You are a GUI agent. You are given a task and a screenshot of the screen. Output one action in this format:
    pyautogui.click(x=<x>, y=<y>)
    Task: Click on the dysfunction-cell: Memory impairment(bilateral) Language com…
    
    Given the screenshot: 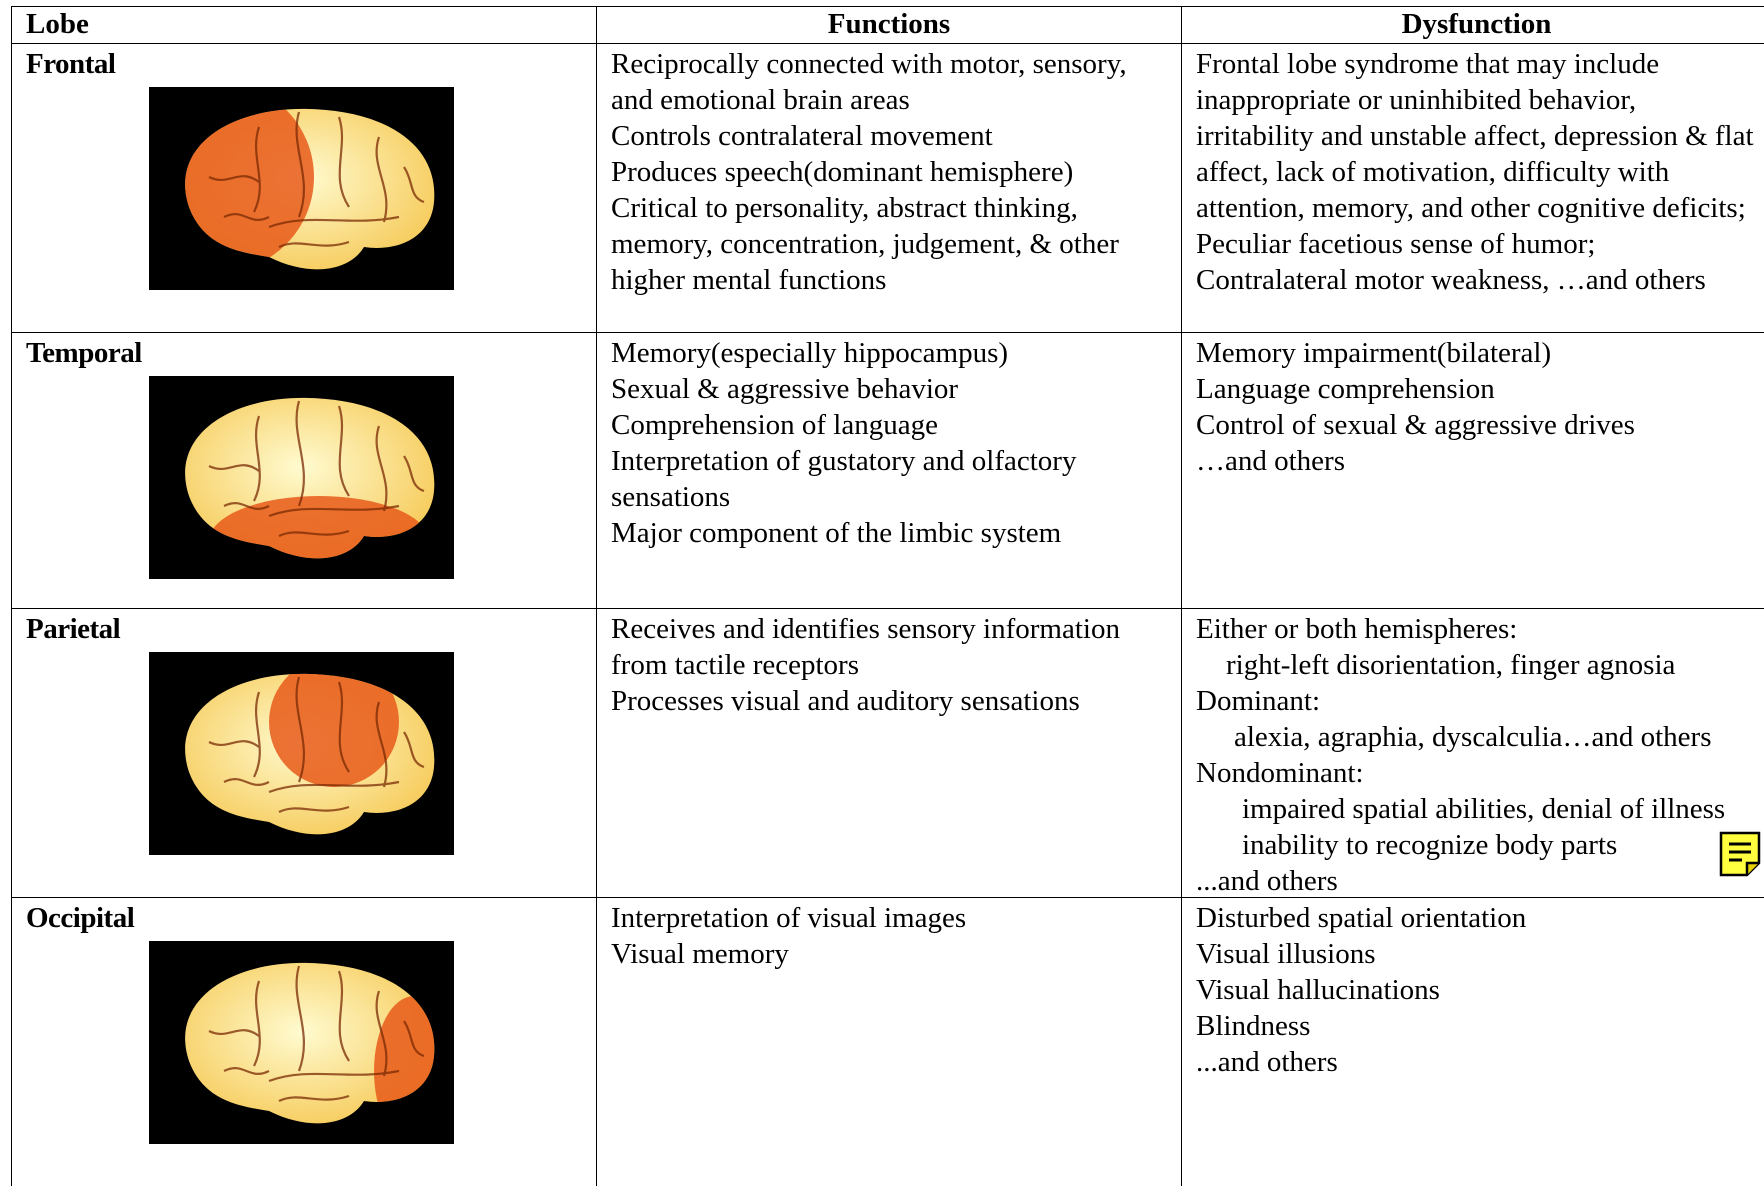 What is the action you would take?
    pyautogui.click(x=1472, y=470)
    